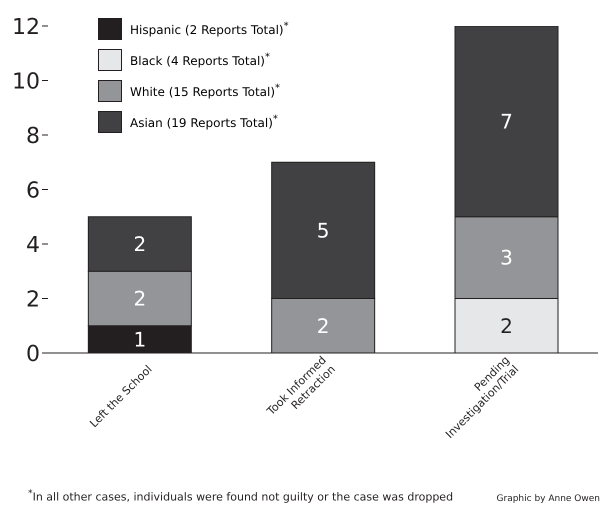 The width and height of the screenshot is (615, 524). I want to click on data-label: 1, so click(139, 339).